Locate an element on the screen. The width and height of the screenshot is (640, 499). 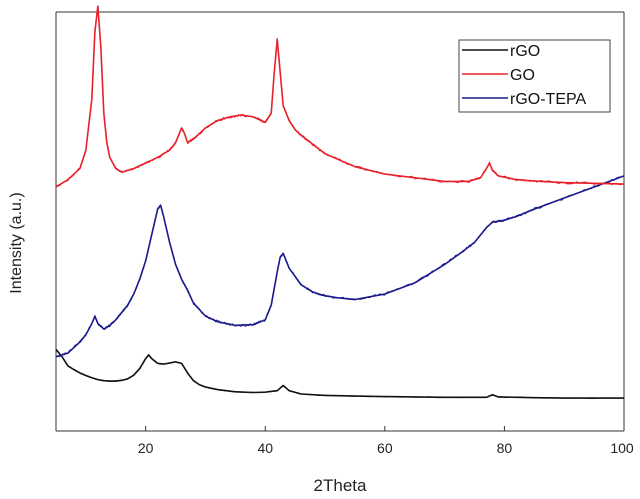
x-tick-label: 20 is located at coordinates (146, 448).